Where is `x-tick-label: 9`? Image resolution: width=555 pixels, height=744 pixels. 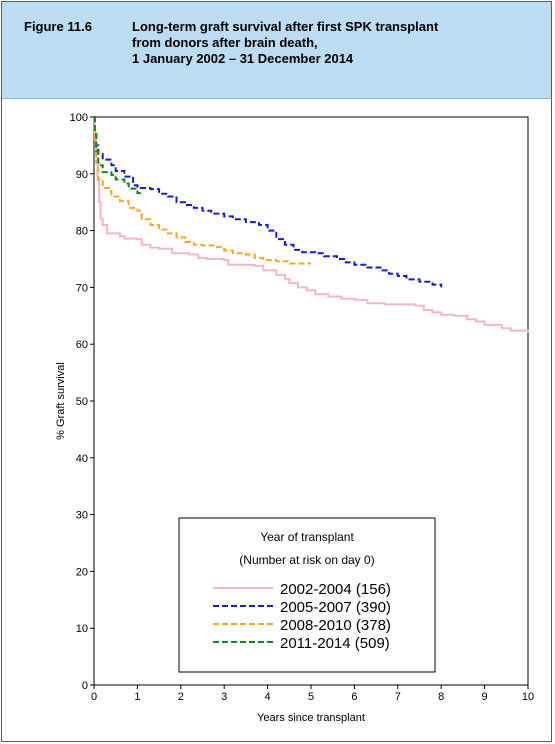 x-tick-label: 9 is located at coordinates (485, 697).